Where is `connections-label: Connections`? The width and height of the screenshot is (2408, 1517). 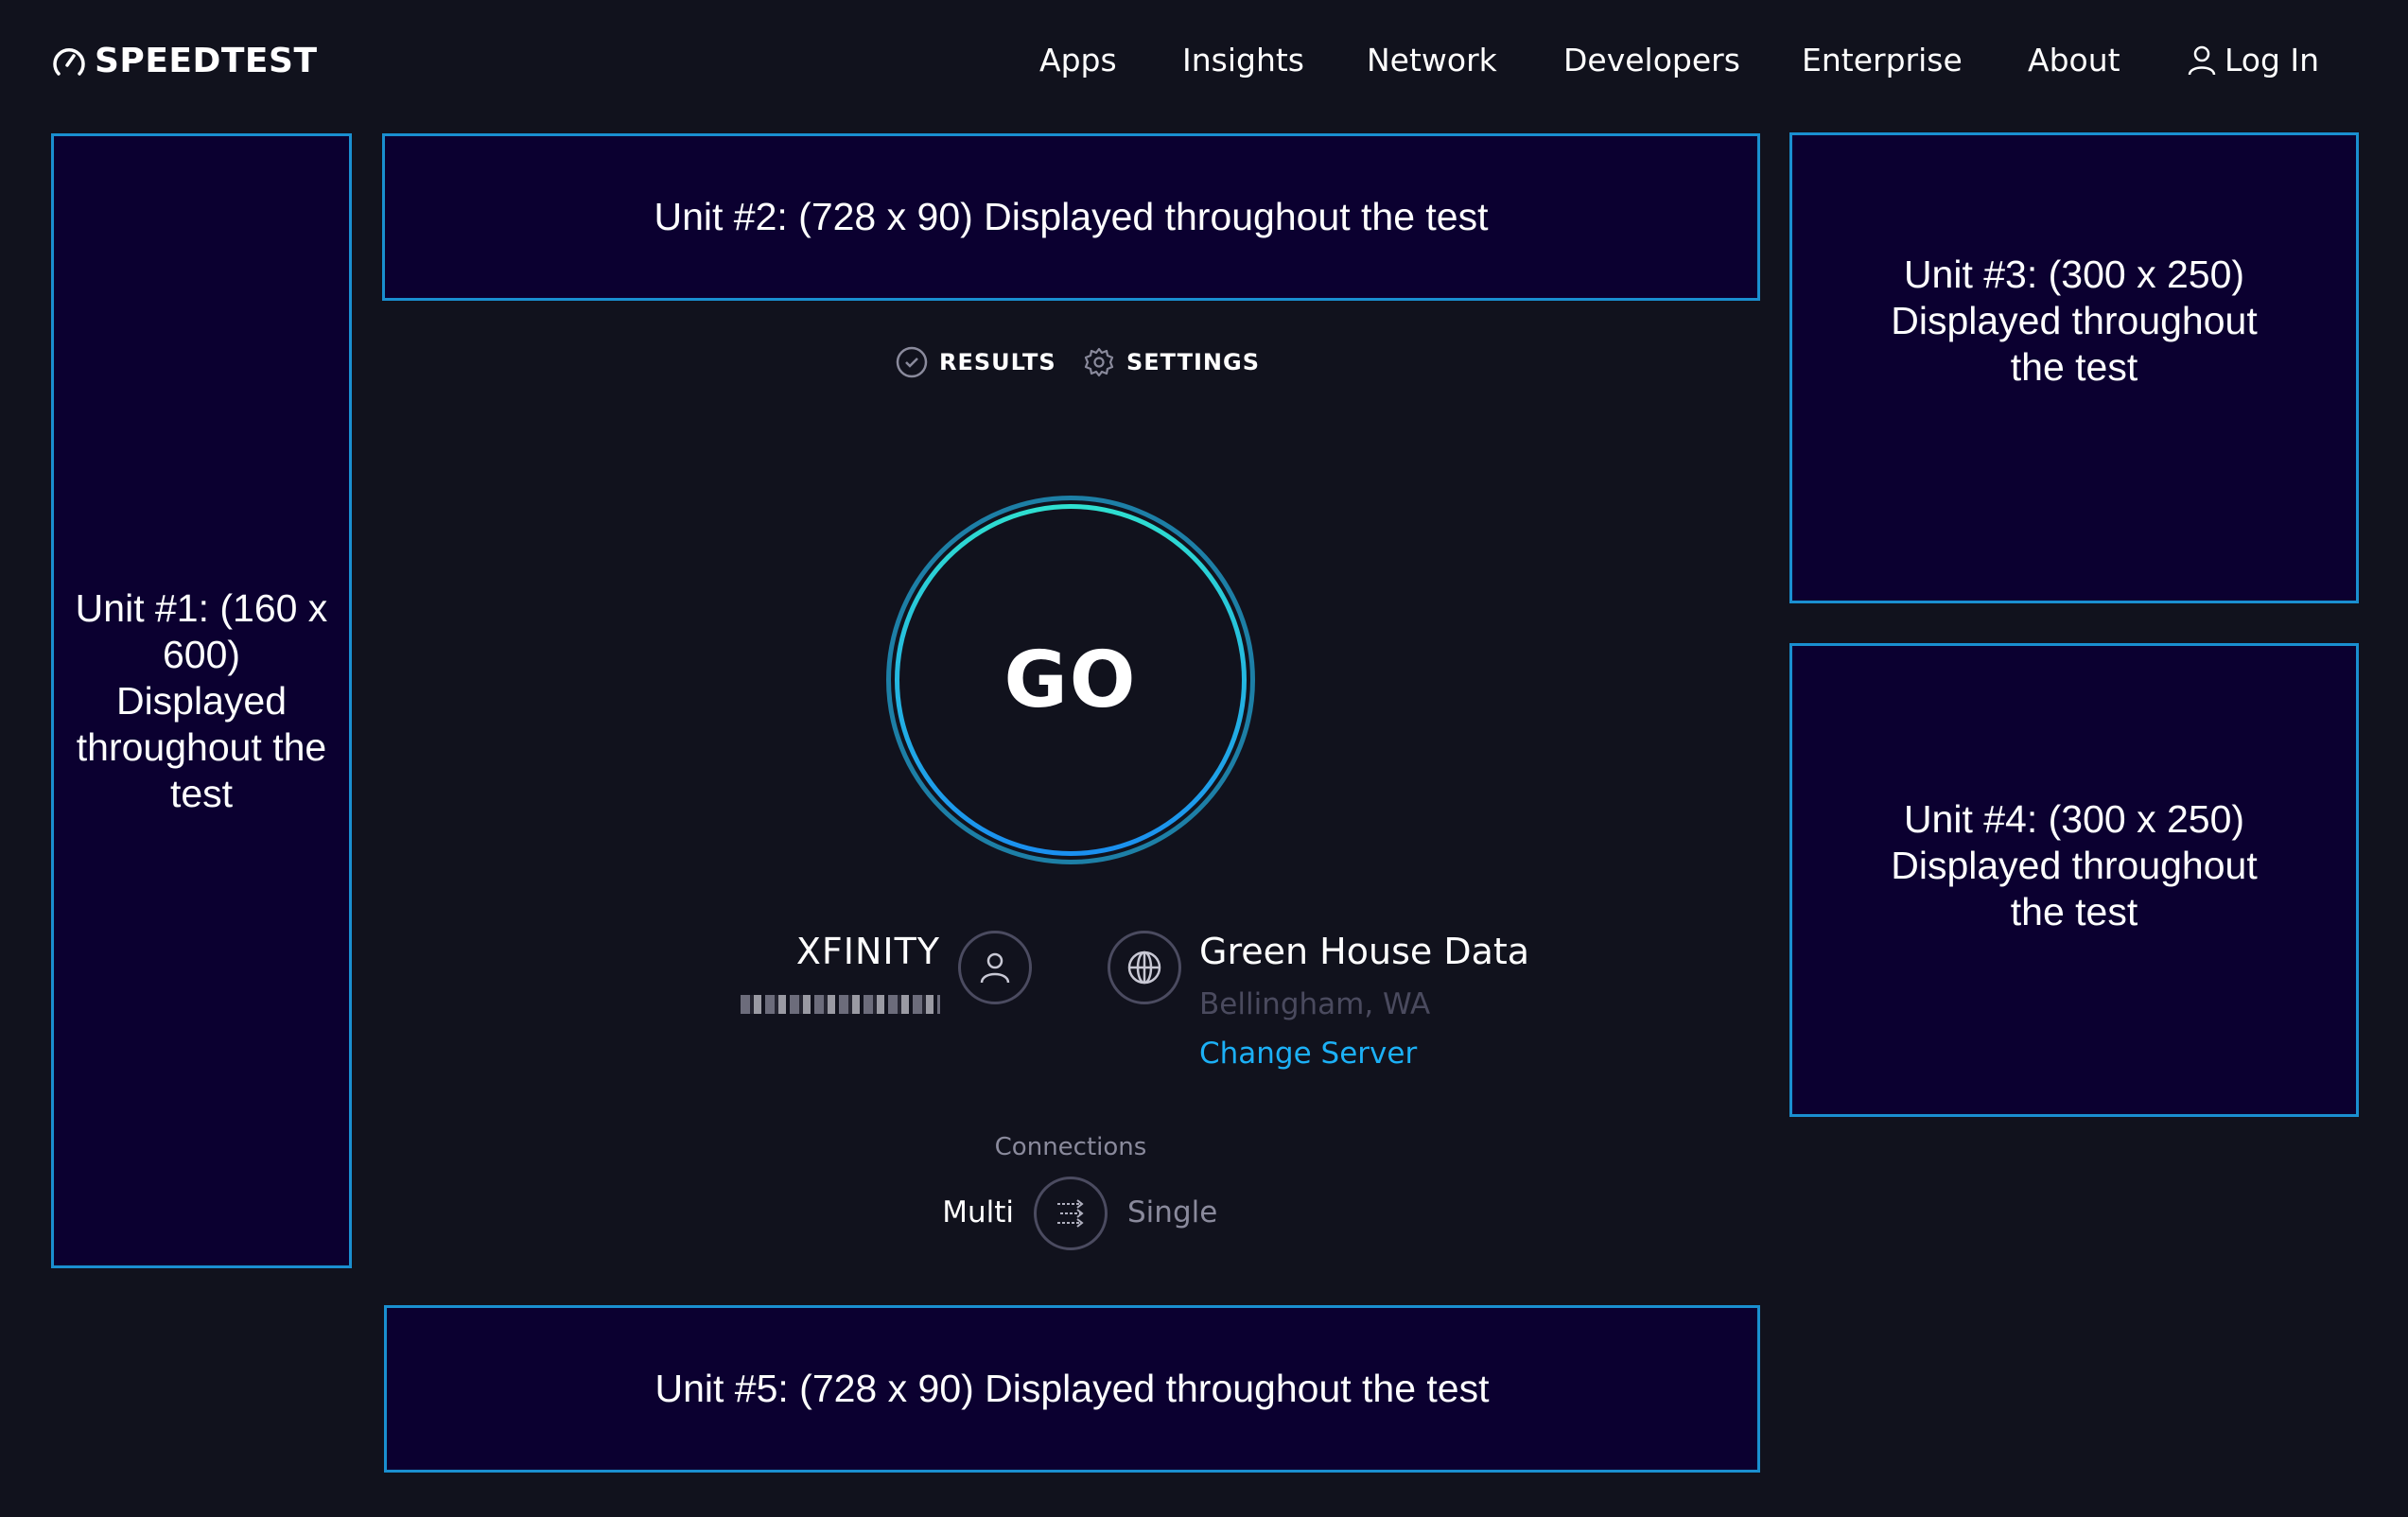
connections-label: Connections is located at coordinates (1070, 1147).